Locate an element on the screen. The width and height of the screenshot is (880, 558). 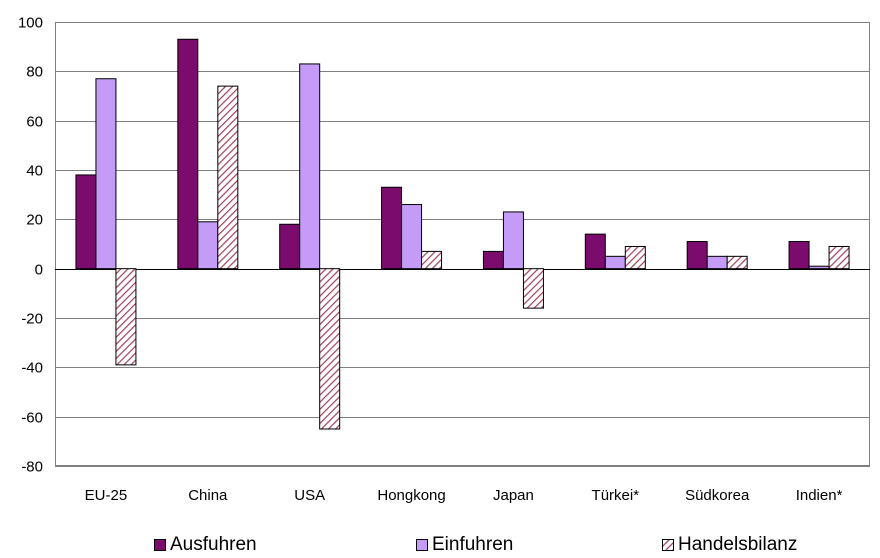
y-tick-labels: 100 80 60 40 20 0 -20 -40 -60 -80 is located at coordinates (30, 245).